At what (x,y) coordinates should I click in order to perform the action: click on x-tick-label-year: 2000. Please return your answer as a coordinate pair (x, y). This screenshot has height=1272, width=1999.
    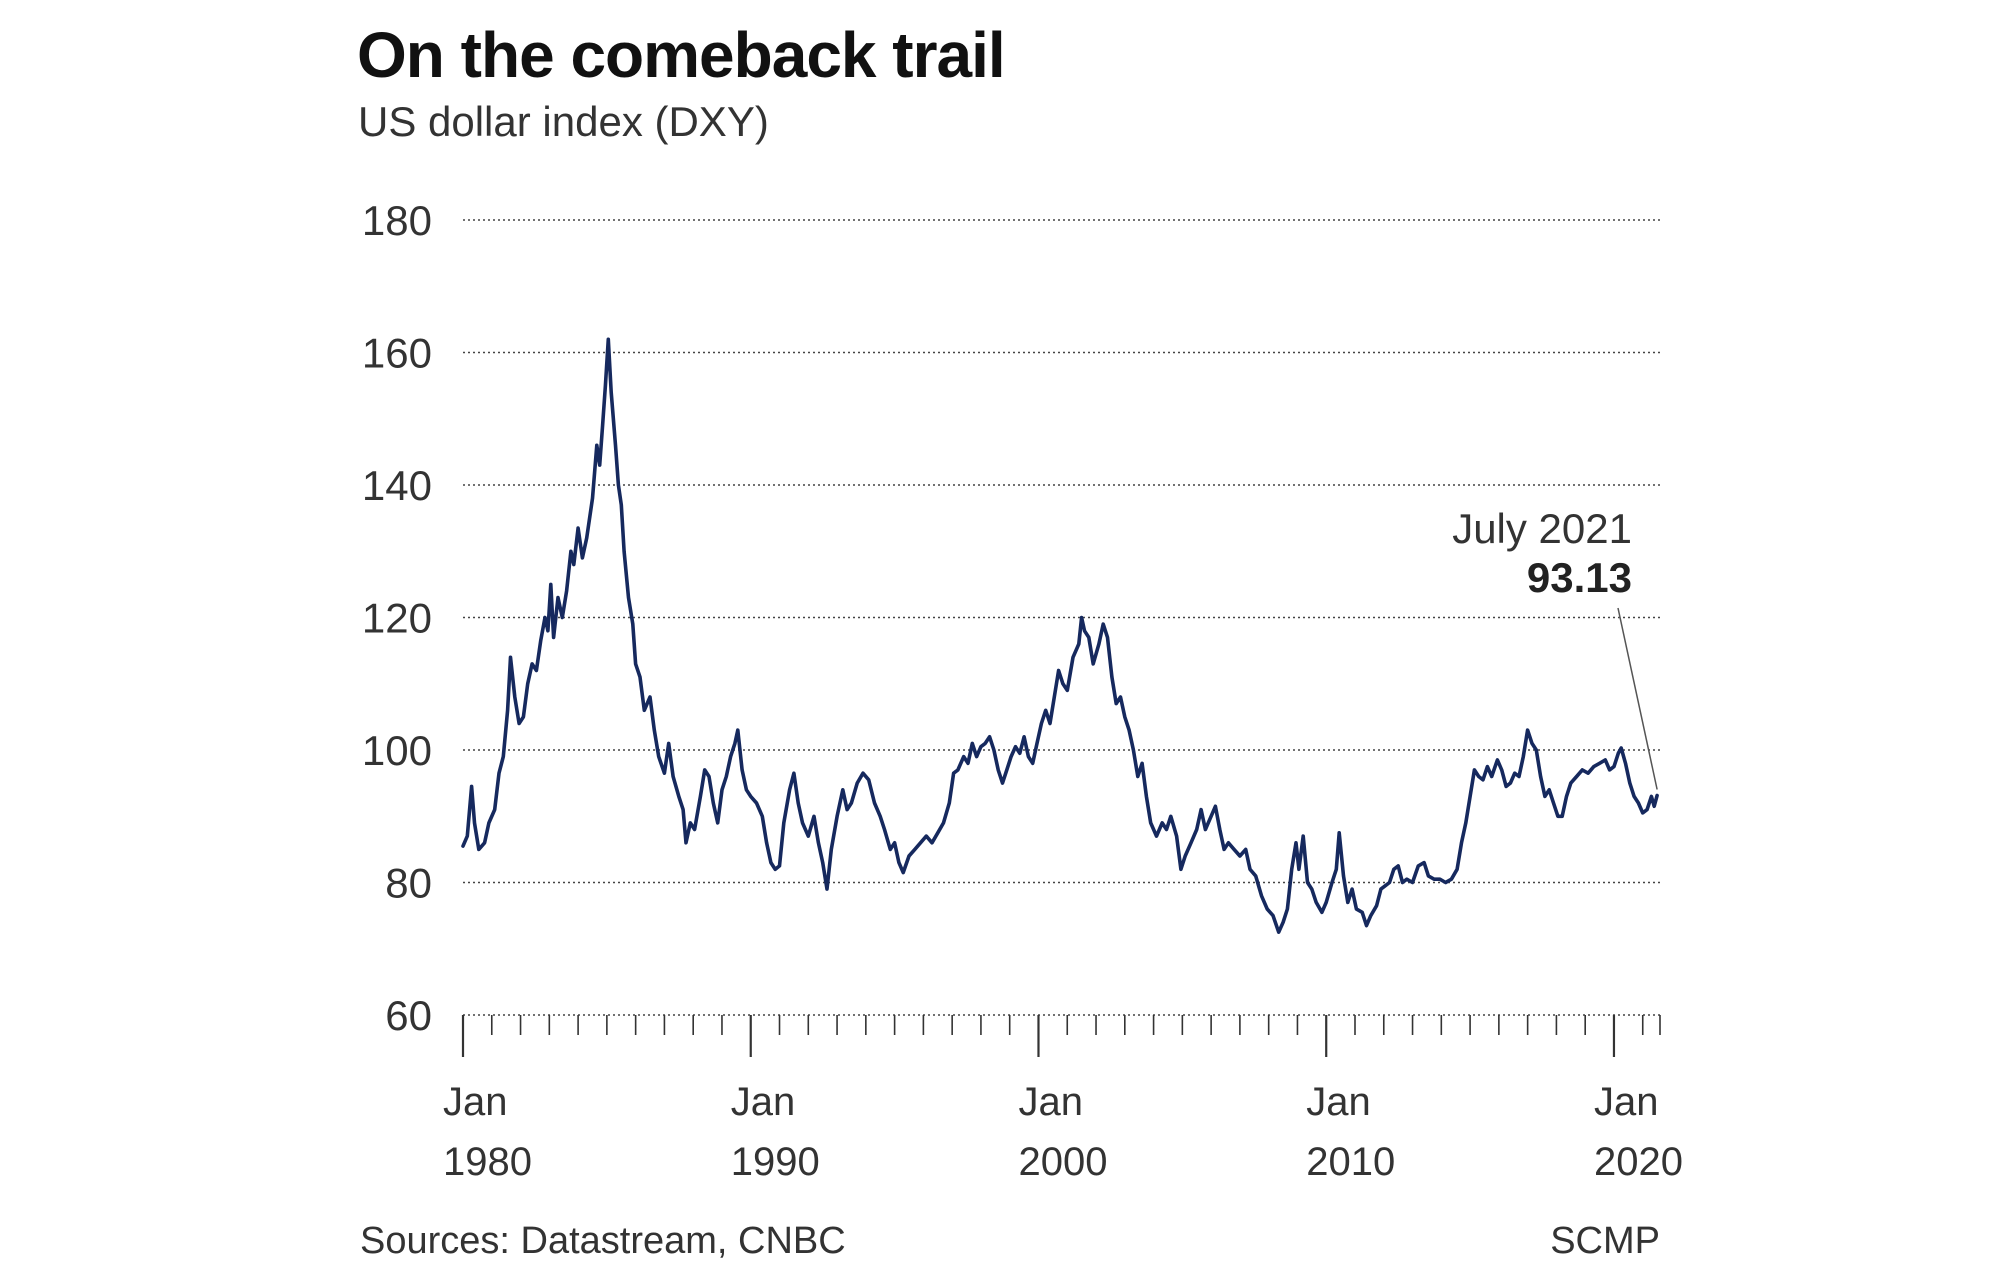
    Looking at the image, I should click on (1062, 1162).